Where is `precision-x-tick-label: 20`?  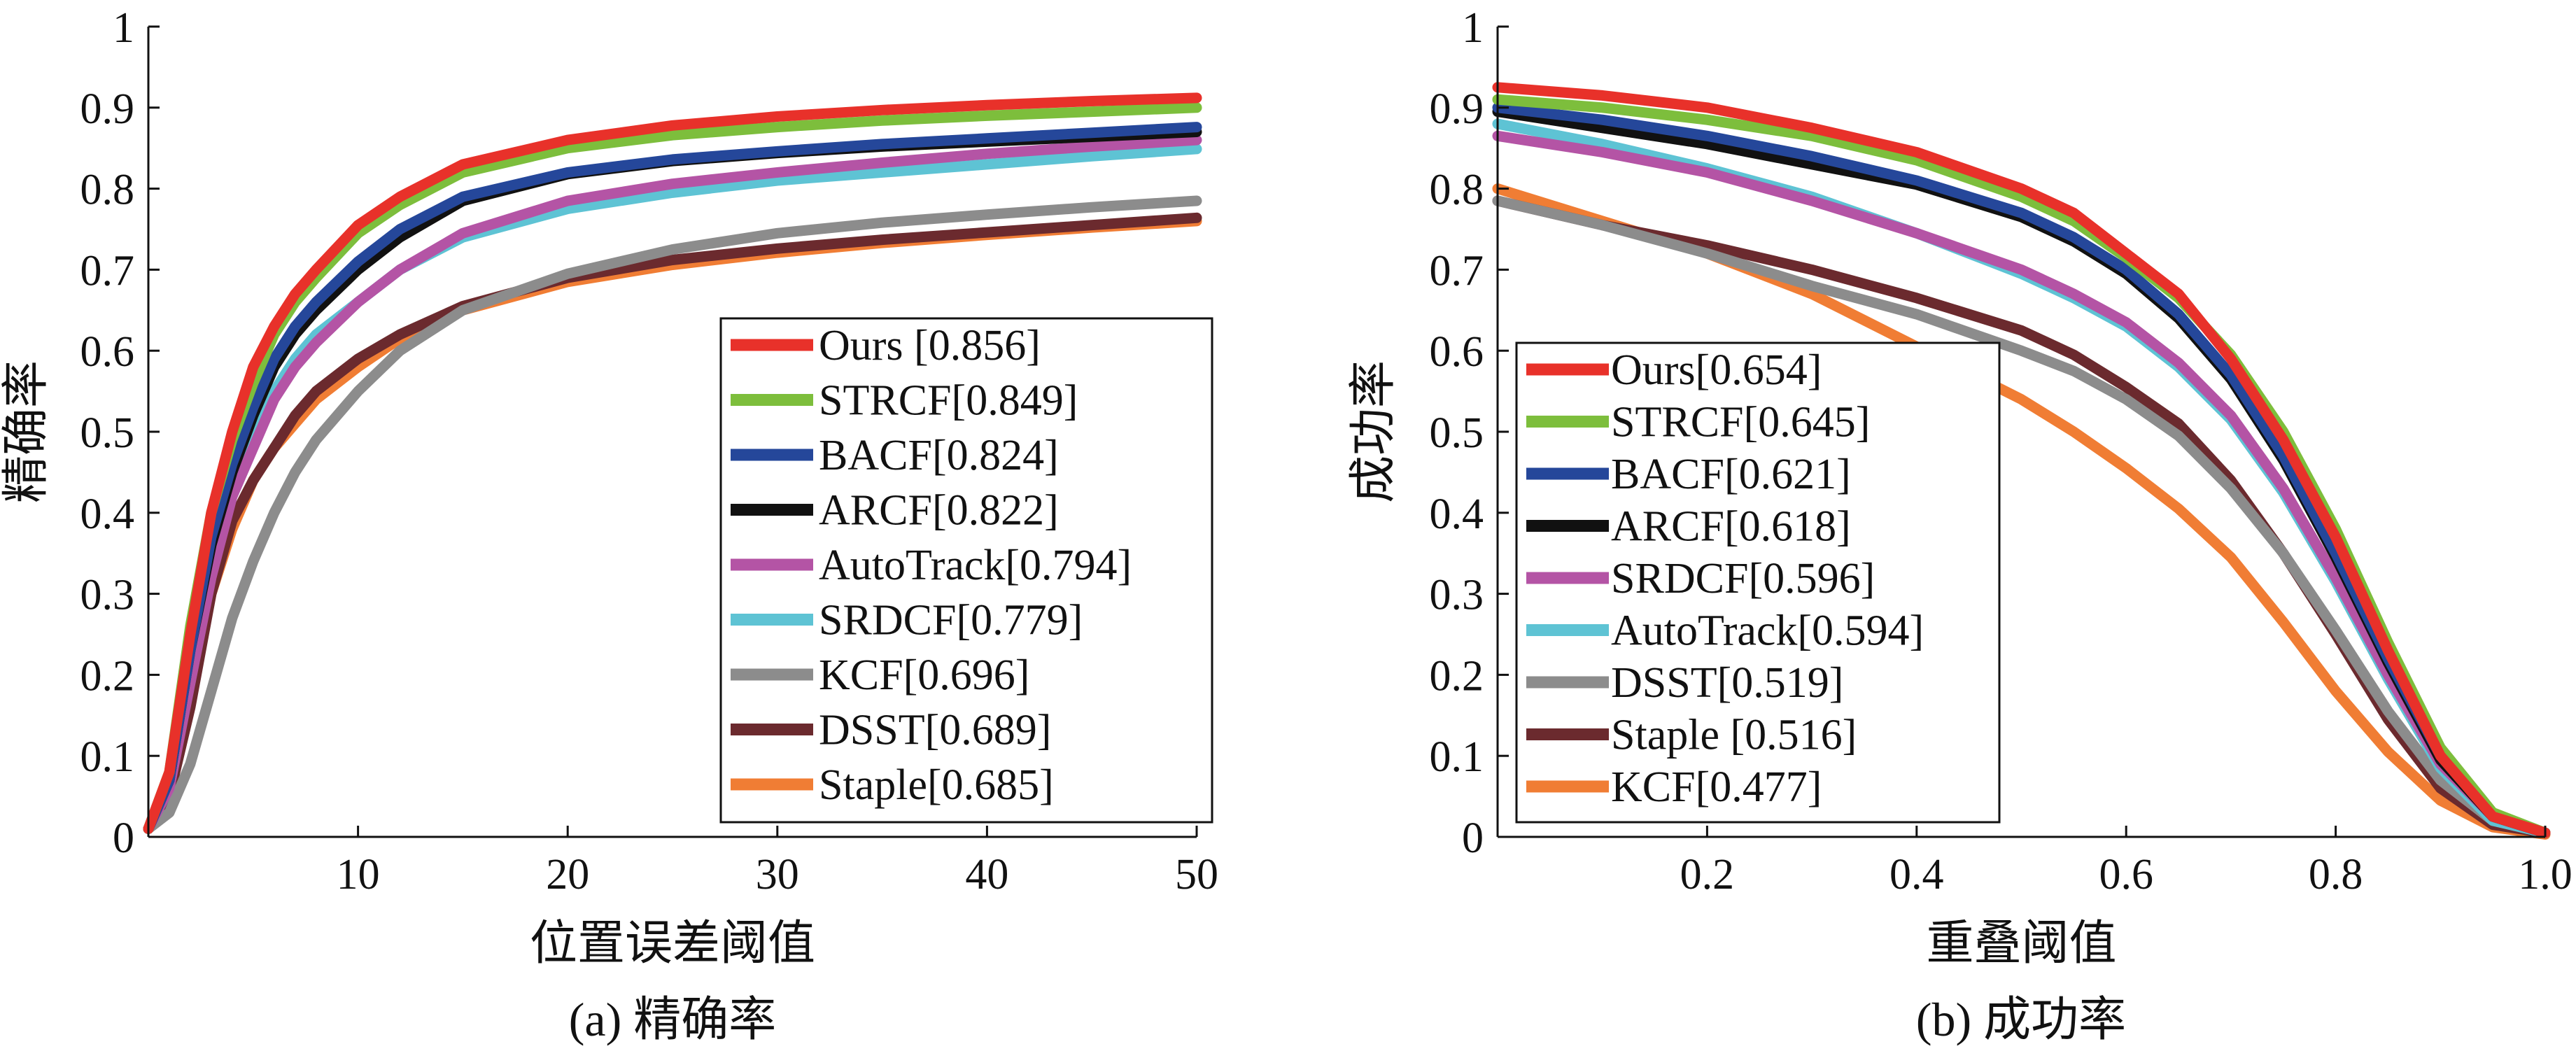 precision-x-tick-label: 20 is located at coordinates (567, 874).